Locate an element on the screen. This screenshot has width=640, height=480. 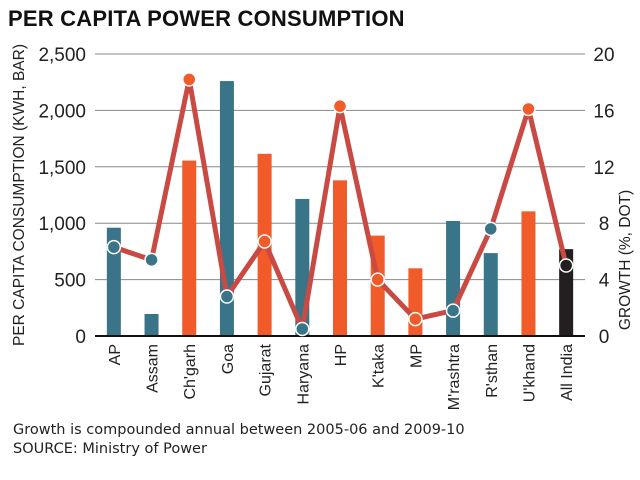
x-tick-label: AP is located at coordinates (115, 354).